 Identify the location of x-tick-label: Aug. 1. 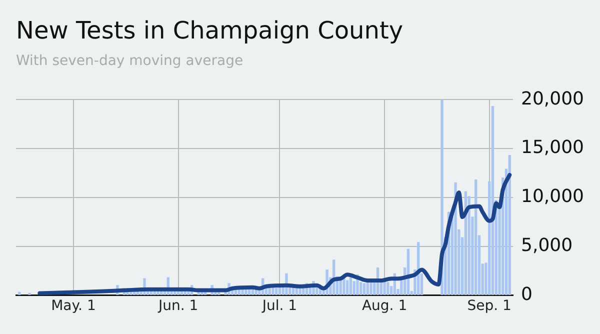
(385, 306).